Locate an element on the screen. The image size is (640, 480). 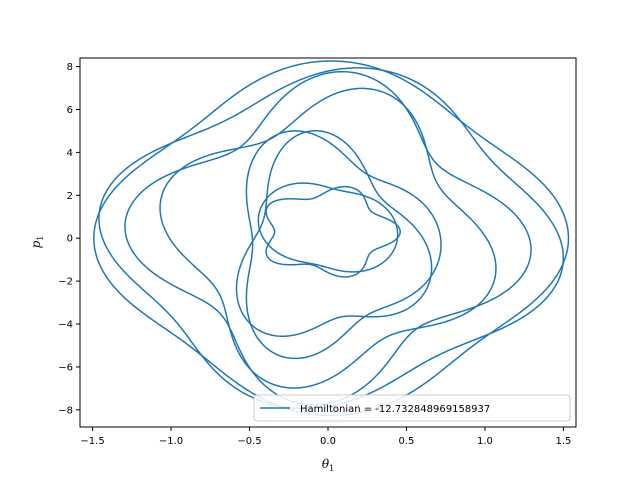
y-tick-label: 4 is located at coordinates (70, 153).